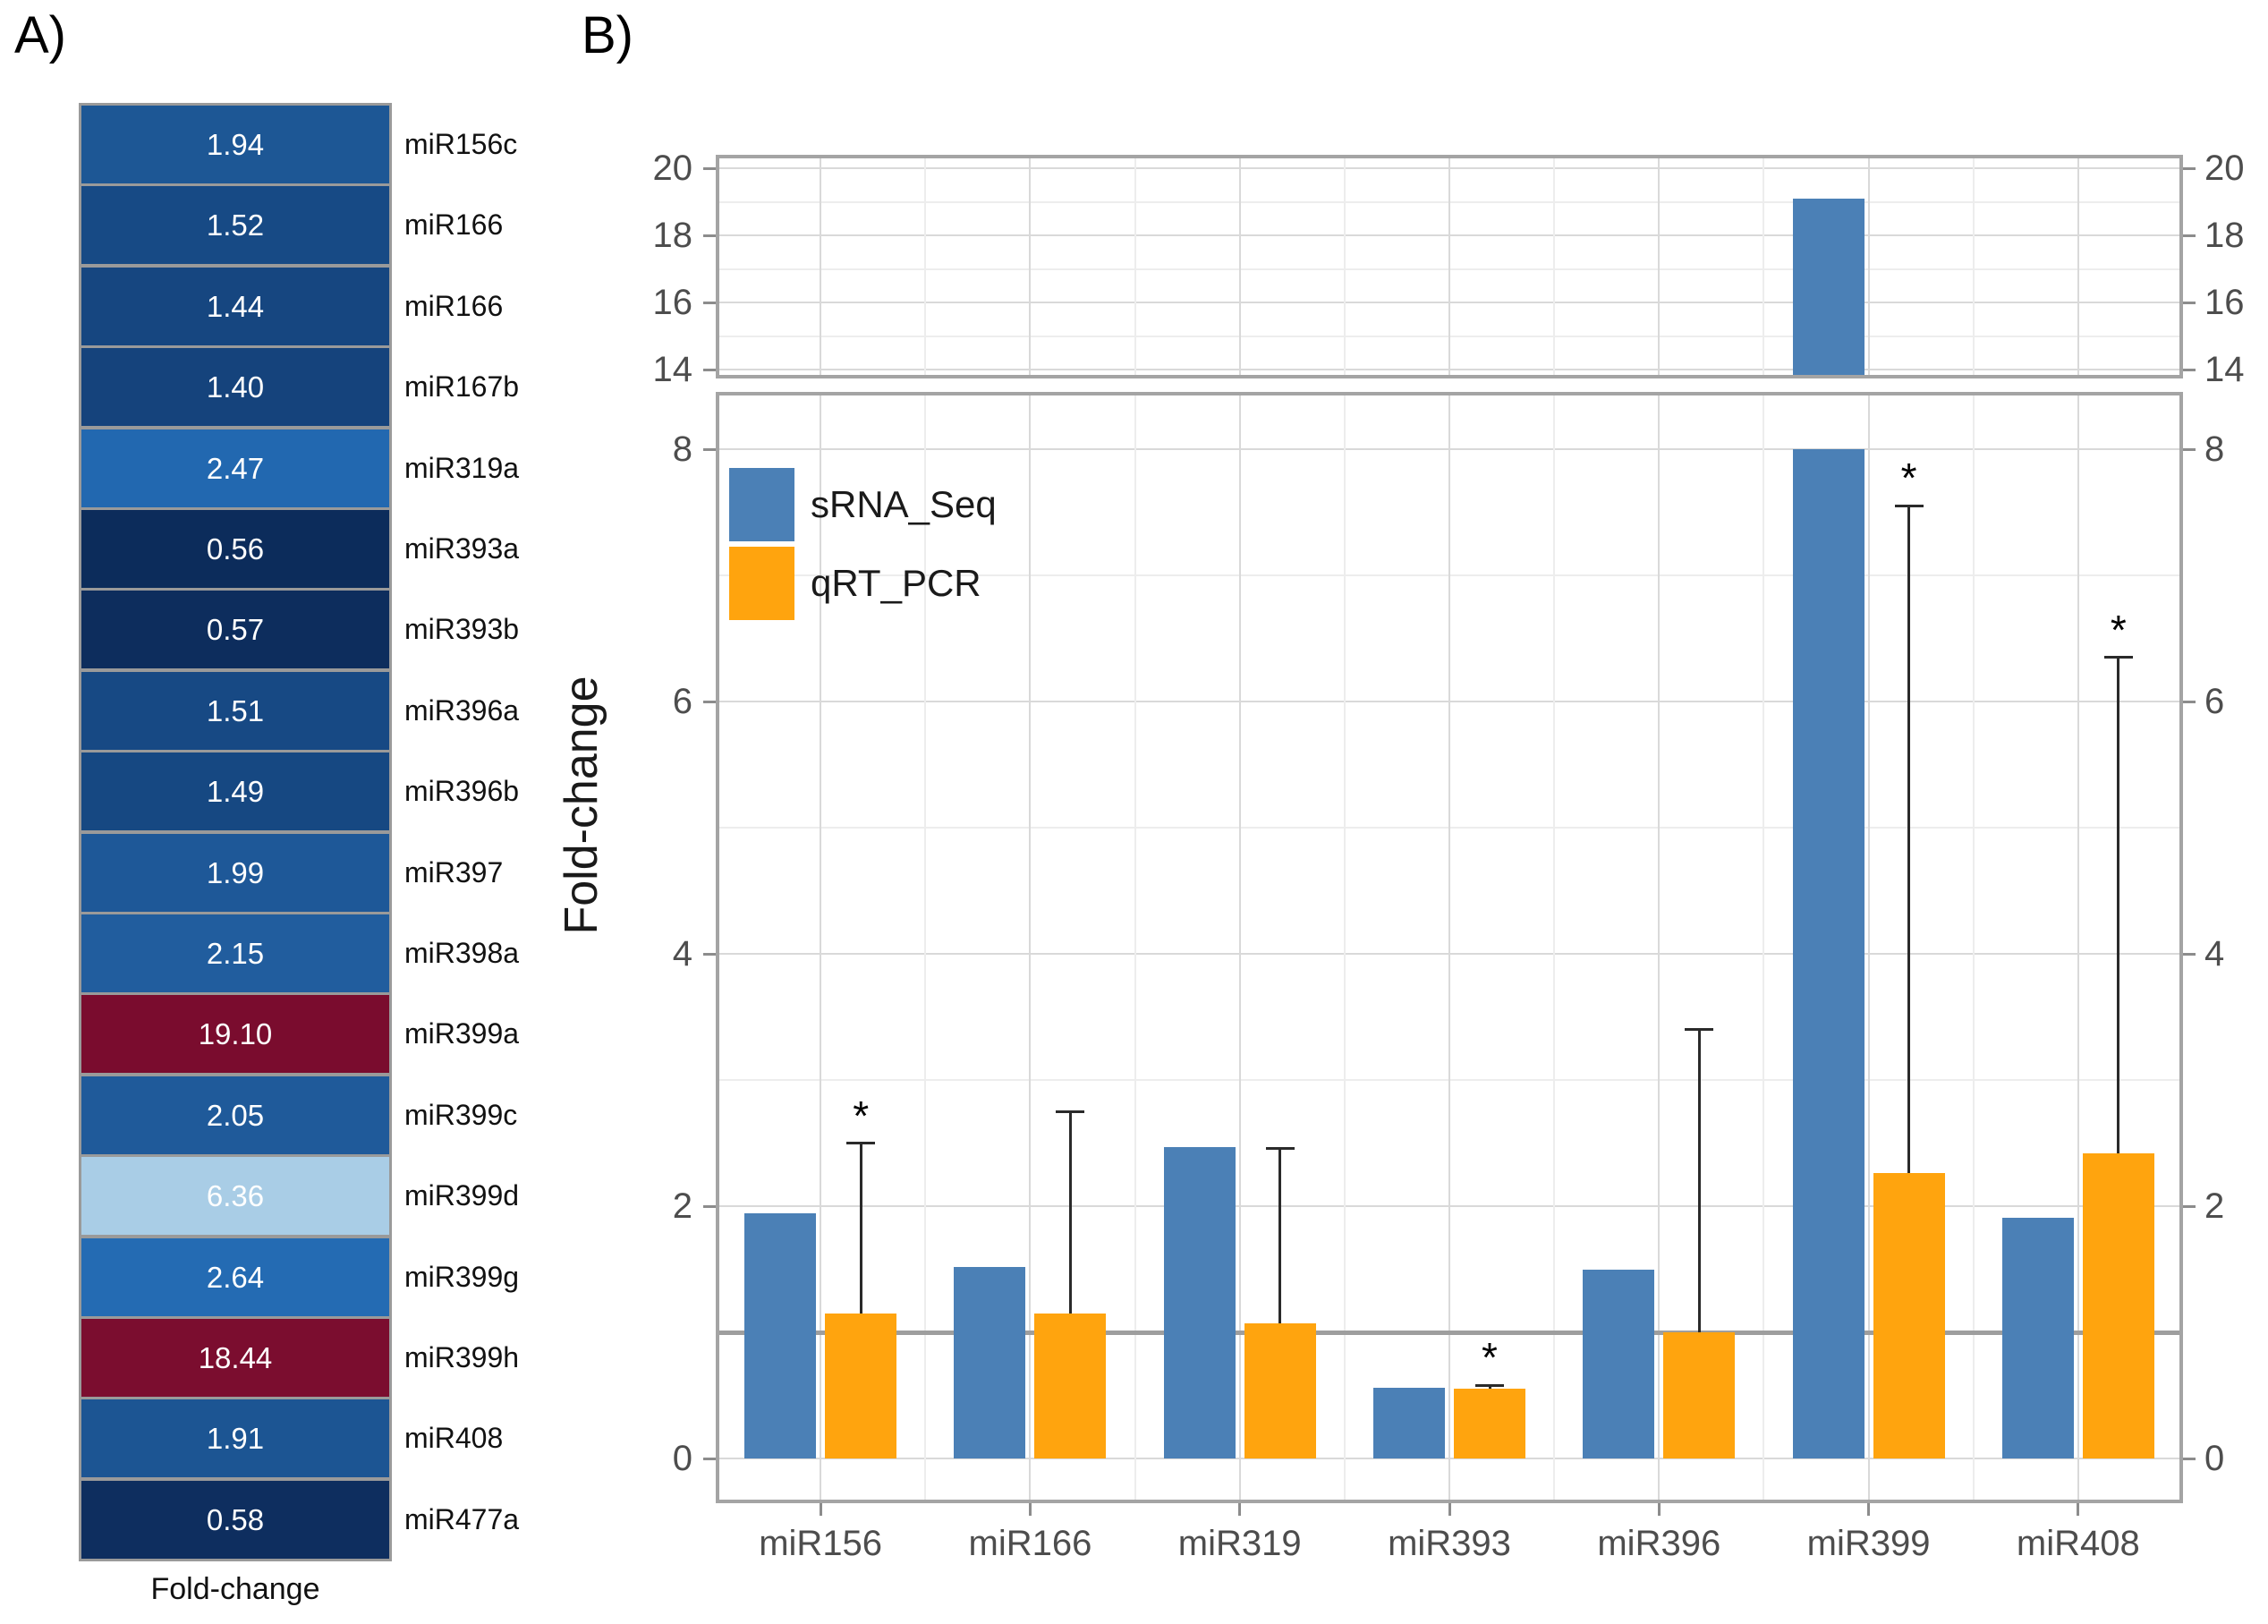 This screenshot has width=2268, height=1624. What do you see at coordinates (454, 1438) in the screenshot?
I see `heatmap-row-label: miR408` at bounding box center [454, 1438].